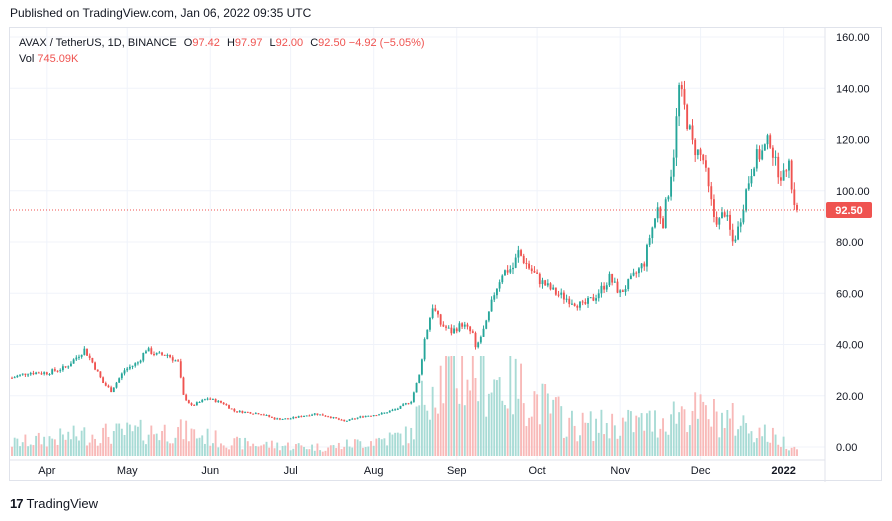  Describe the element at coordinates (374, 471) in the screenshot. I see `x-tick-label: Aug` at that location.